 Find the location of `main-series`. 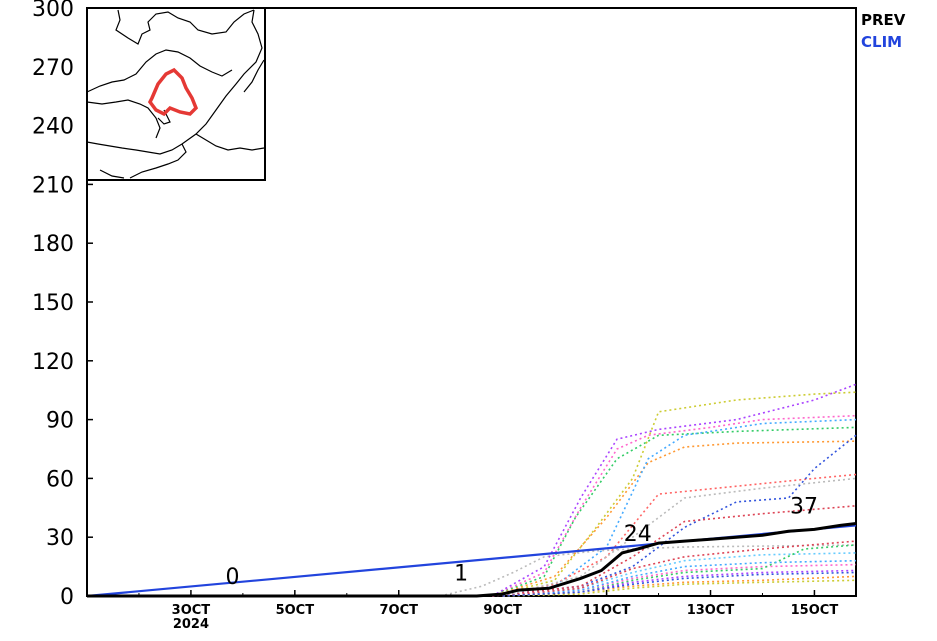

main-series is located at coordinates (471, 560).